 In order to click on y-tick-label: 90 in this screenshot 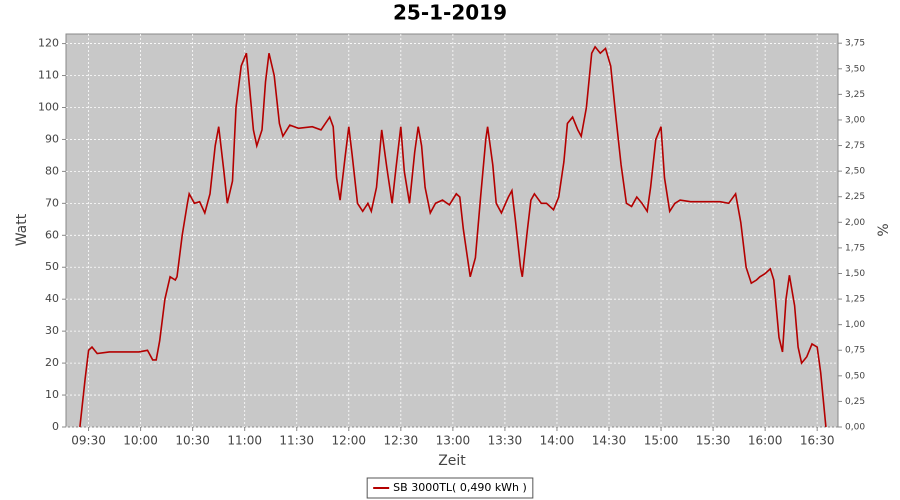, I will do `click(52, 138)`.